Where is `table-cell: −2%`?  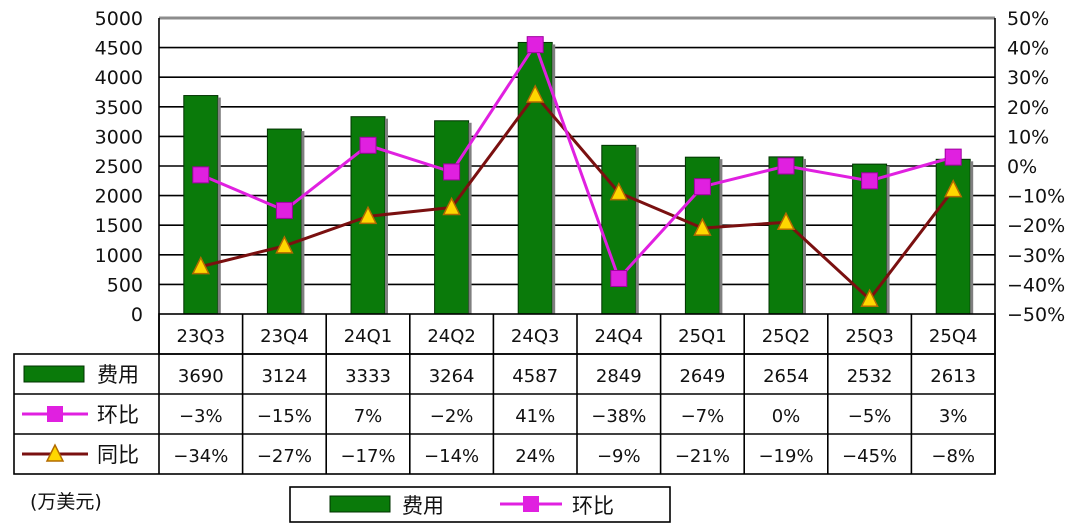
table-cell: −2% is located at coordinates (452, 416).